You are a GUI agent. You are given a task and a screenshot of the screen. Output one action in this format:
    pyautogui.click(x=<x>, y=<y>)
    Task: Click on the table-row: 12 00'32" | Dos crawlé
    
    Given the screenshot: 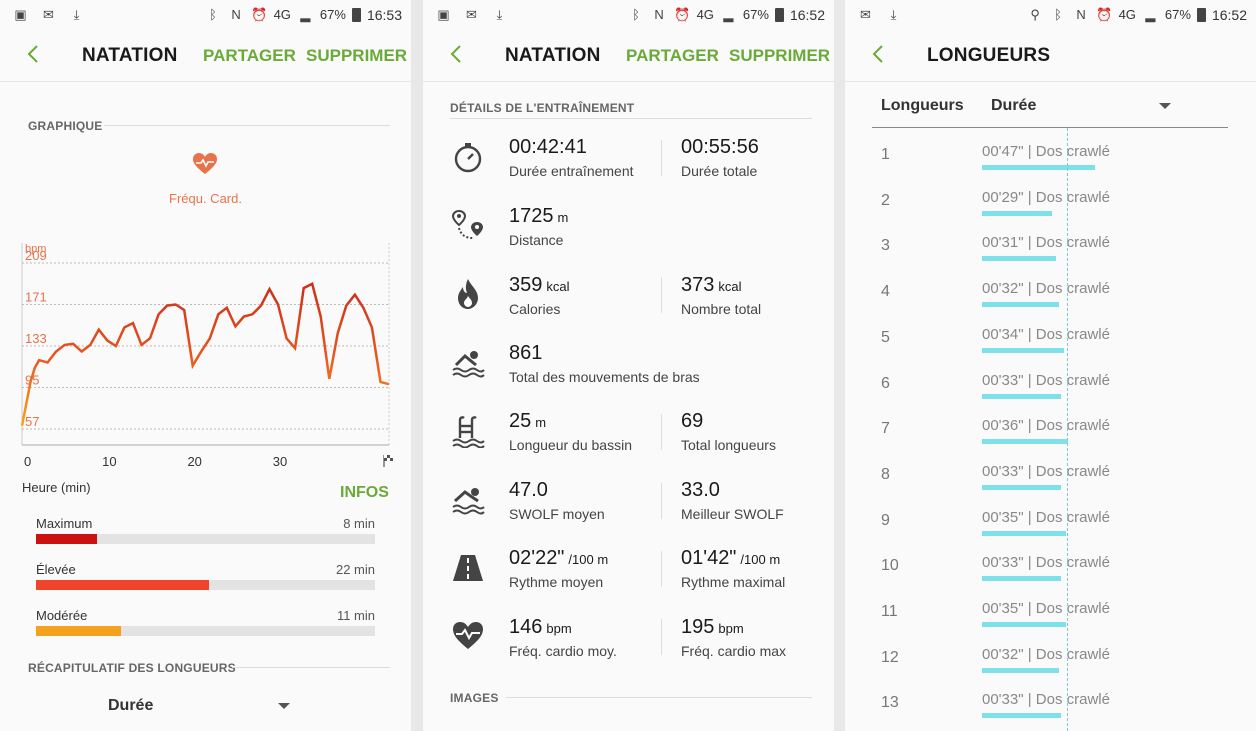 What is the action you would take?
    pyautogui.click(x=1050, y=663)
    